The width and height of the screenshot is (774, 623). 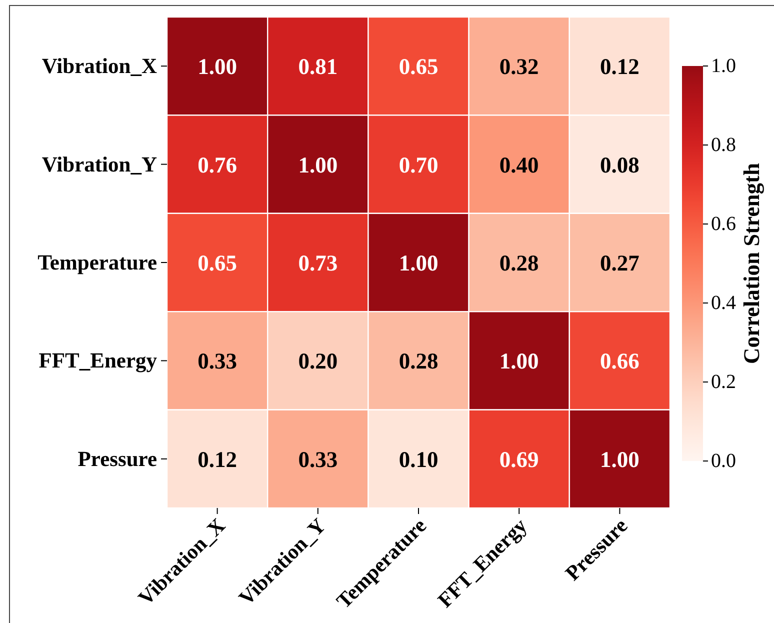 What do you see at coordinates (318, 361) in the screenshot?
I see `data-label: 0.20` at bounding box center [318, 361].